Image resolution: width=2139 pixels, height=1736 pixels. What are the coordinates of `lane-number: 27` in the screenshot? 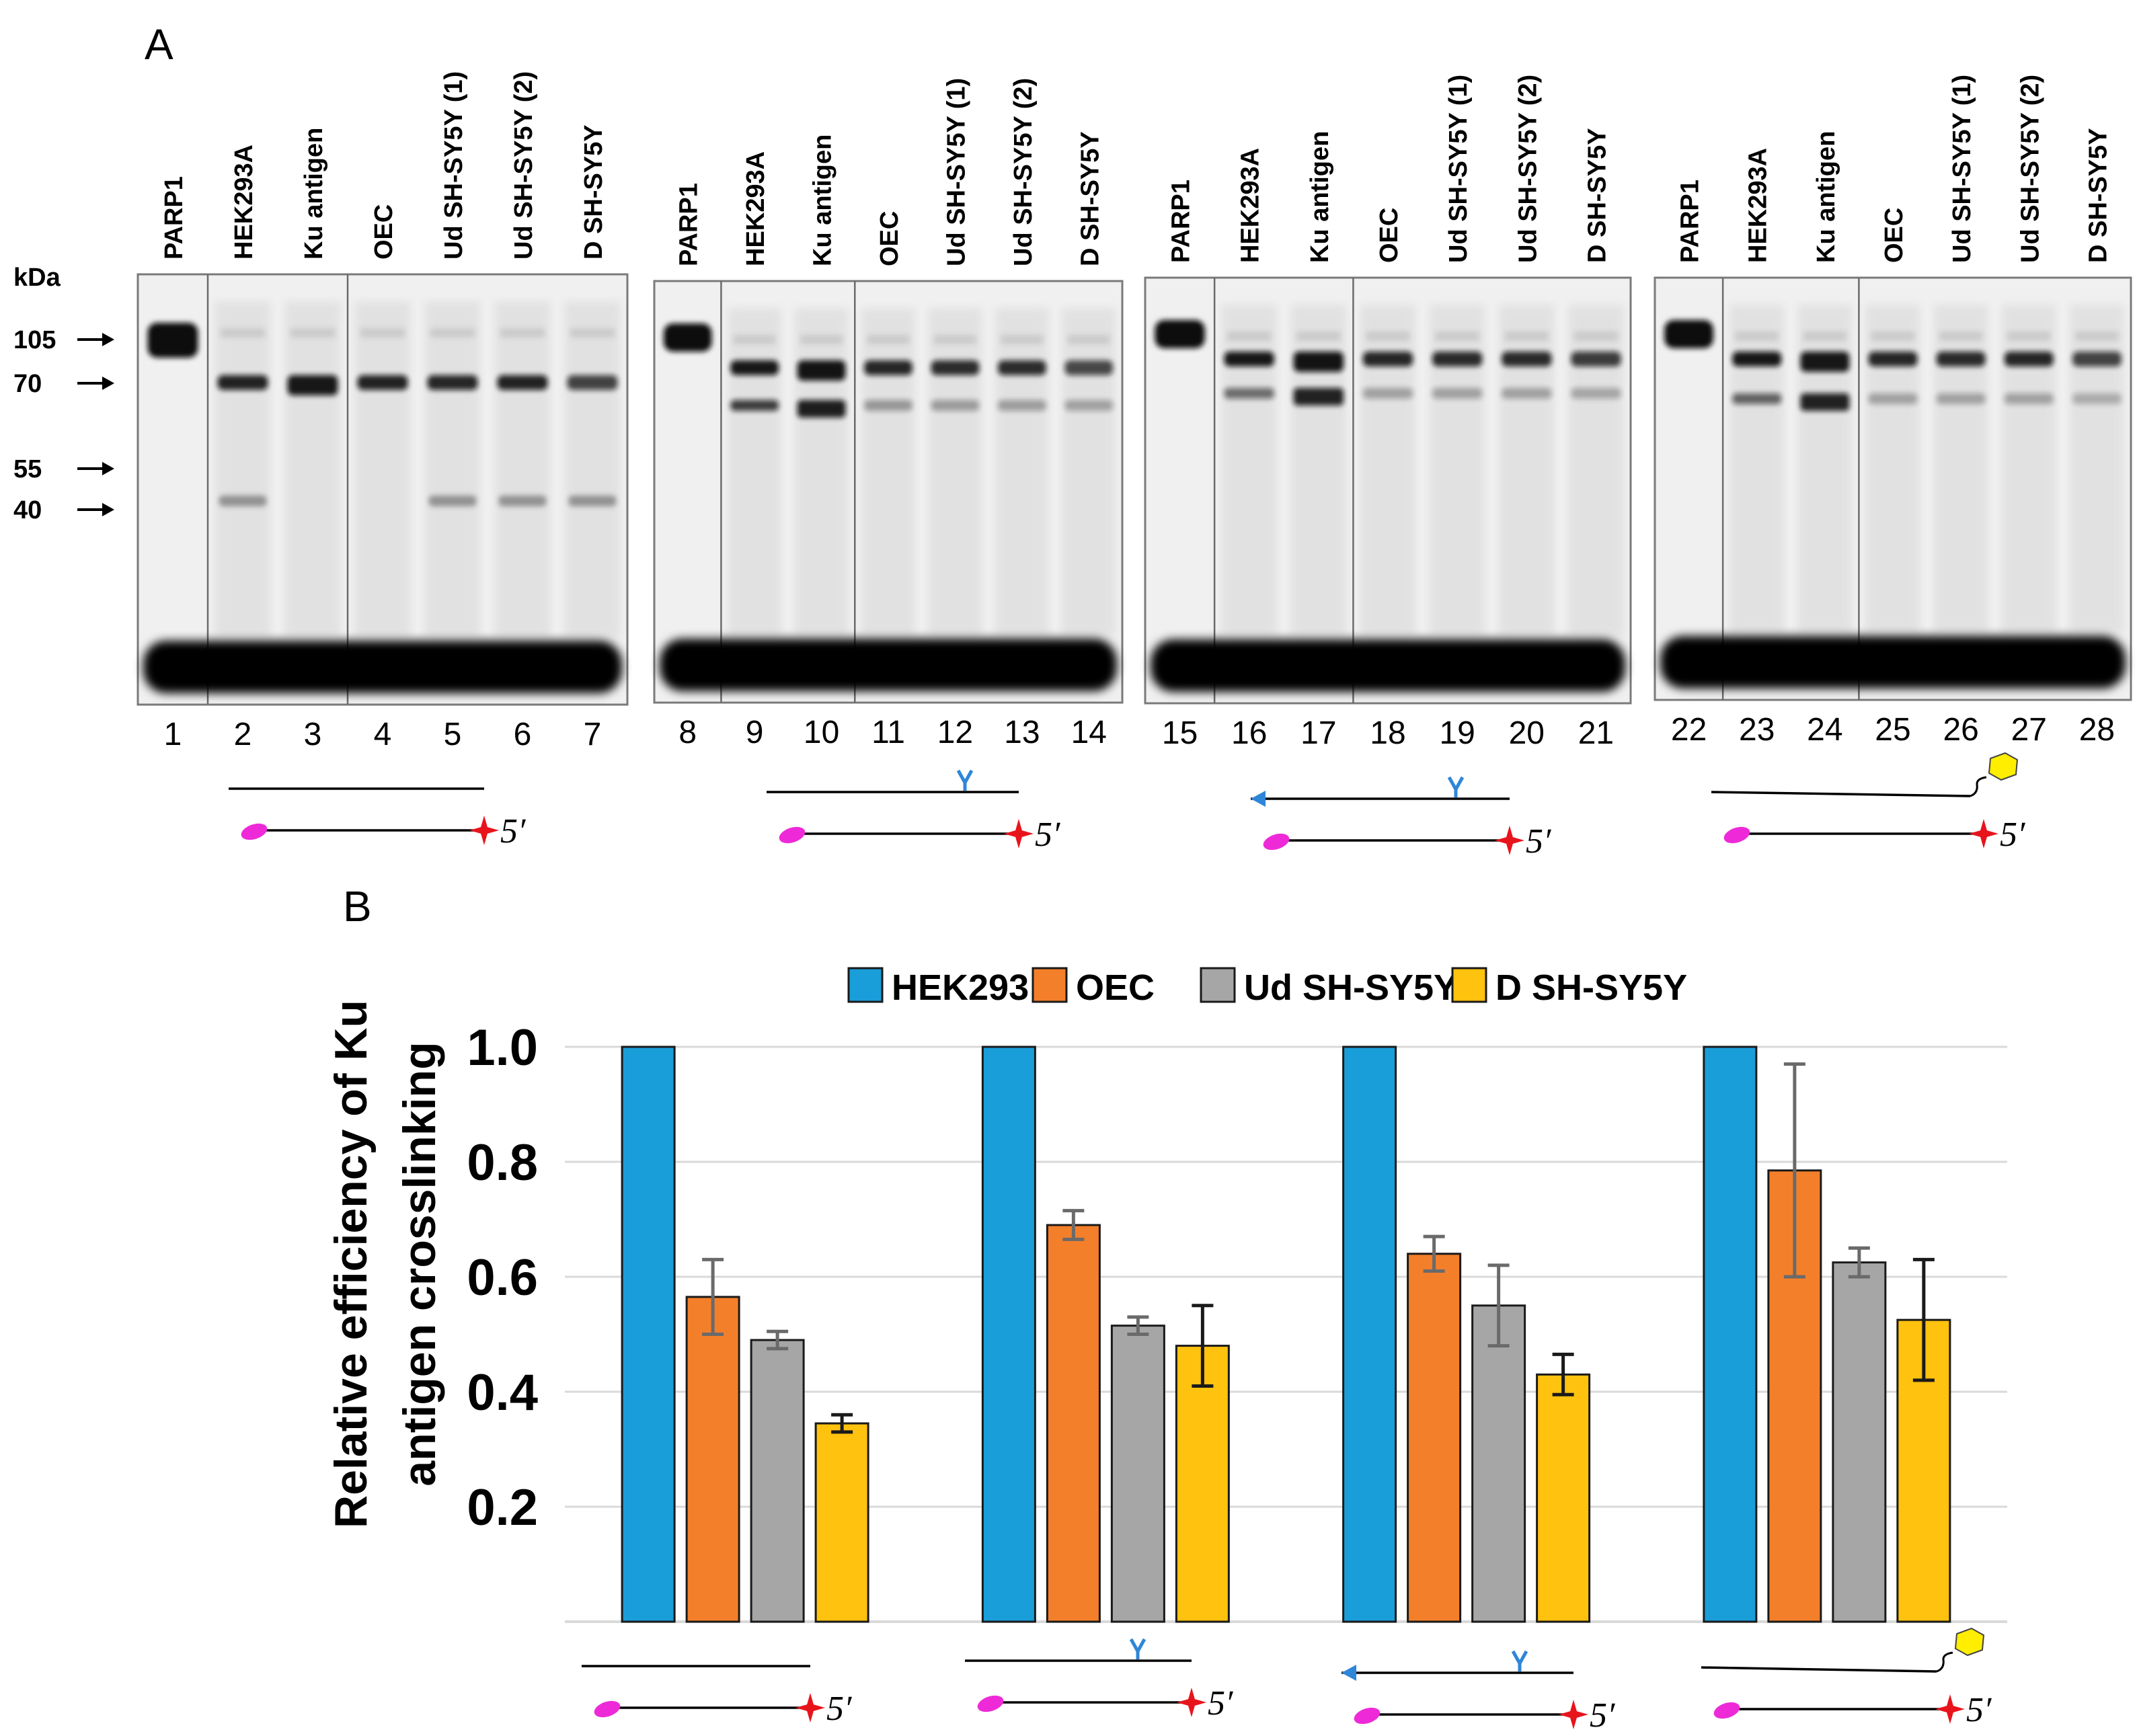 It's located at (2029, 730).